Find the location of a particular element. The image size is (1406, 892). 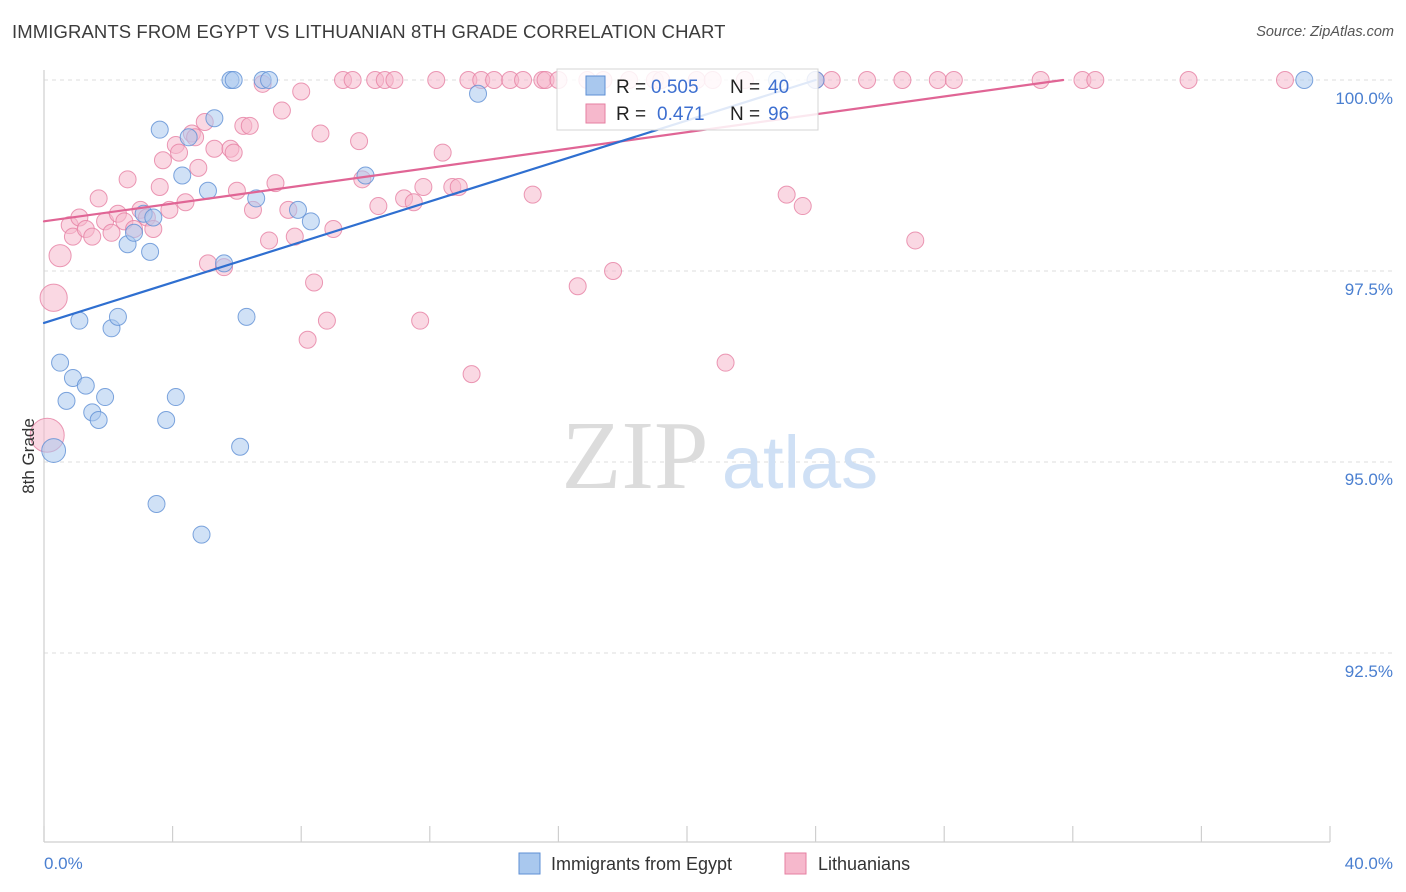

stats-r-label: R = is located at coordinates (631, 87).